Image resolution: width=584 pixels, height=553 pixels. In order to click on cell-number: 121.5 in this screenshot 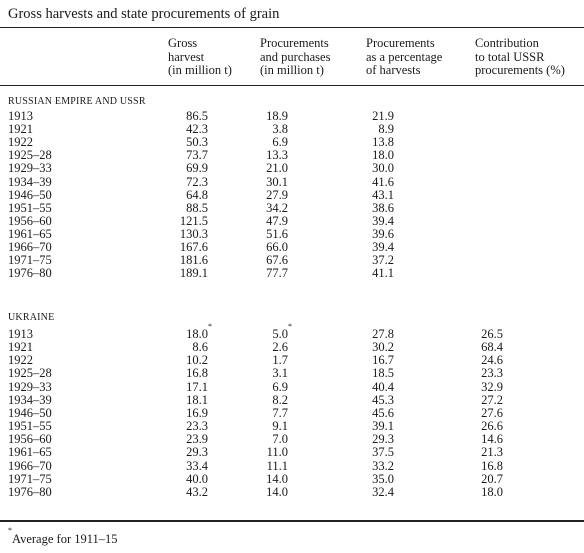, I will do `click(193, 220)`.